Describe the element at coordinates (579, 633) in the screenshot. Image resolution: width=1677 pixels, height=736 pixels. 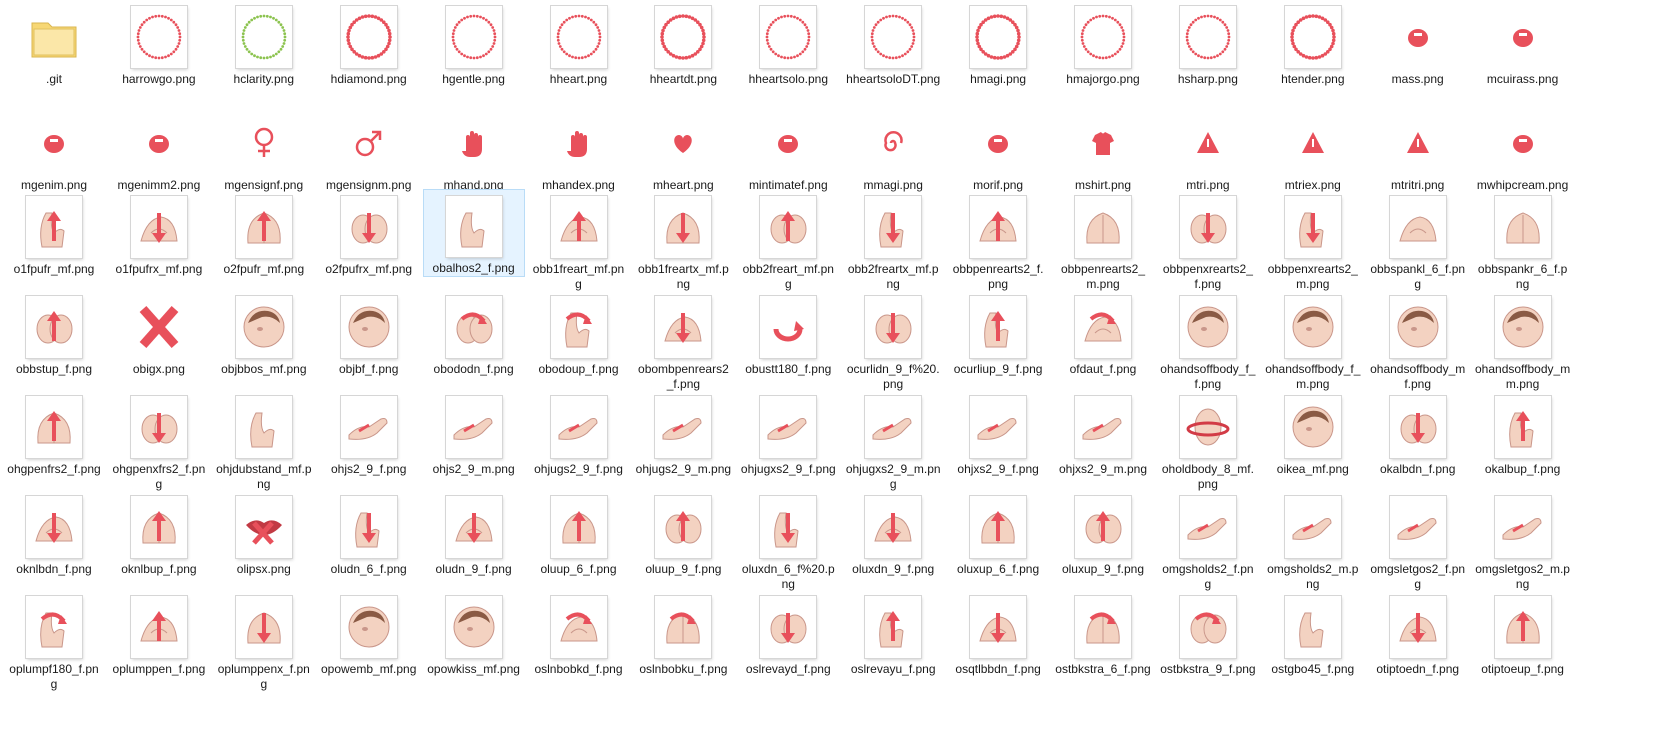
I see `file-item-oslnbobkd-f-png: oslnbobkd_f.png` at that location.